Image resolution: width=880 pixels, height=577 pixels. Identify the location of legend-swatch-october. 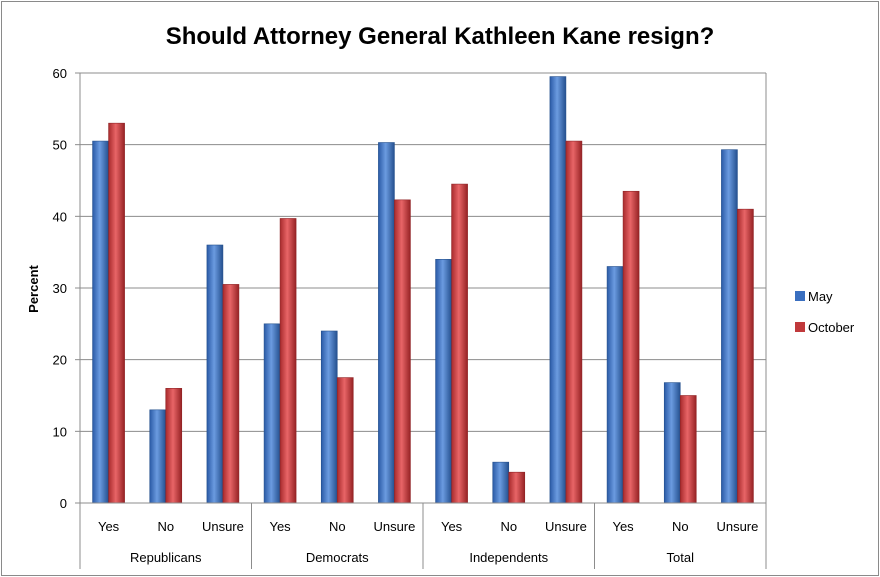
(800, 327).